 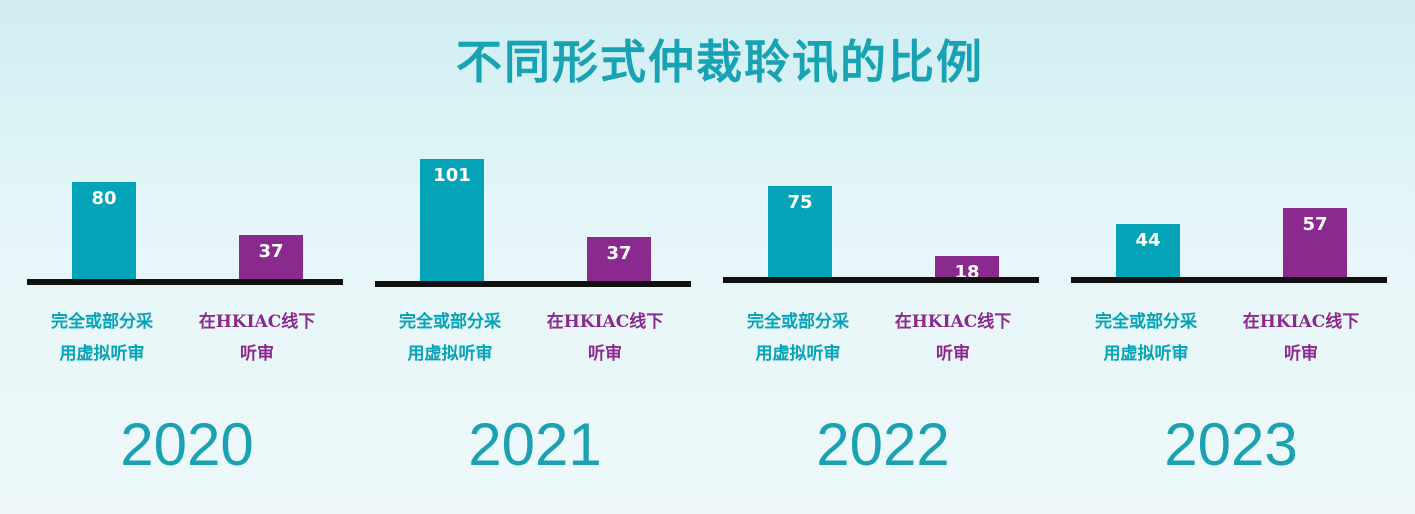 I want to click on bar-value-label: 101, so click(x=452, y=175).